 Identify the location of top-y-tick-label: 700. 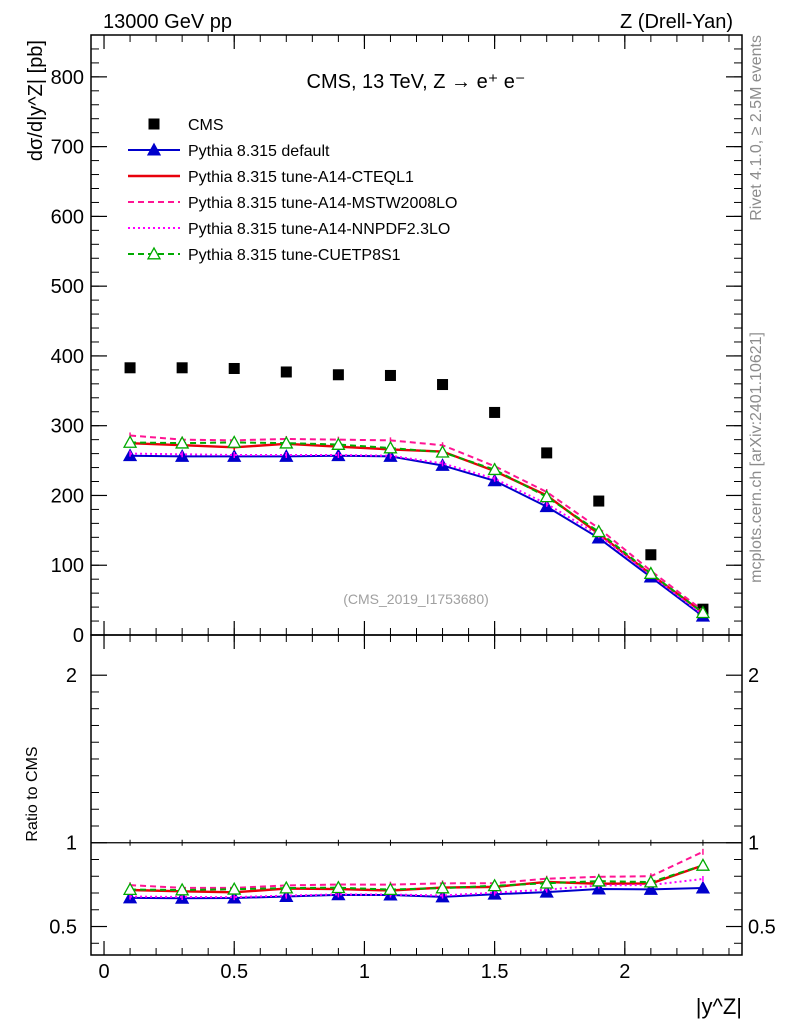
(67, 148).